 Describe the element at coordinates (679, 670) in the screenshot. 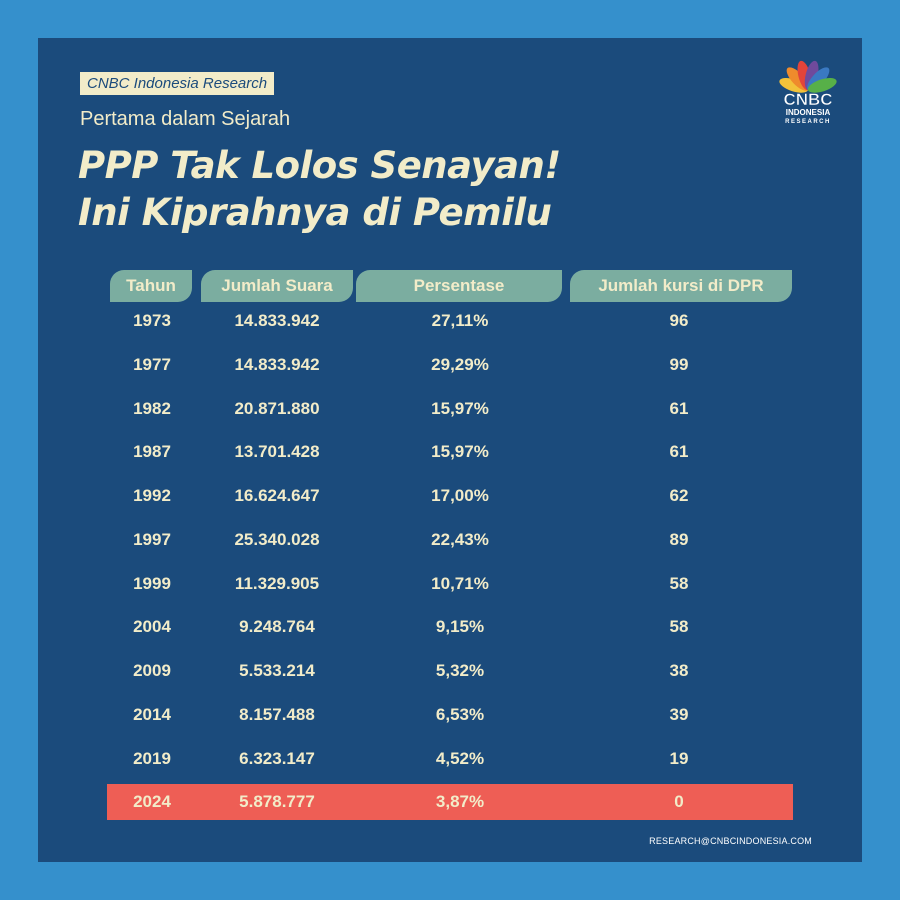

I see `cell-seats: 38` at that location.